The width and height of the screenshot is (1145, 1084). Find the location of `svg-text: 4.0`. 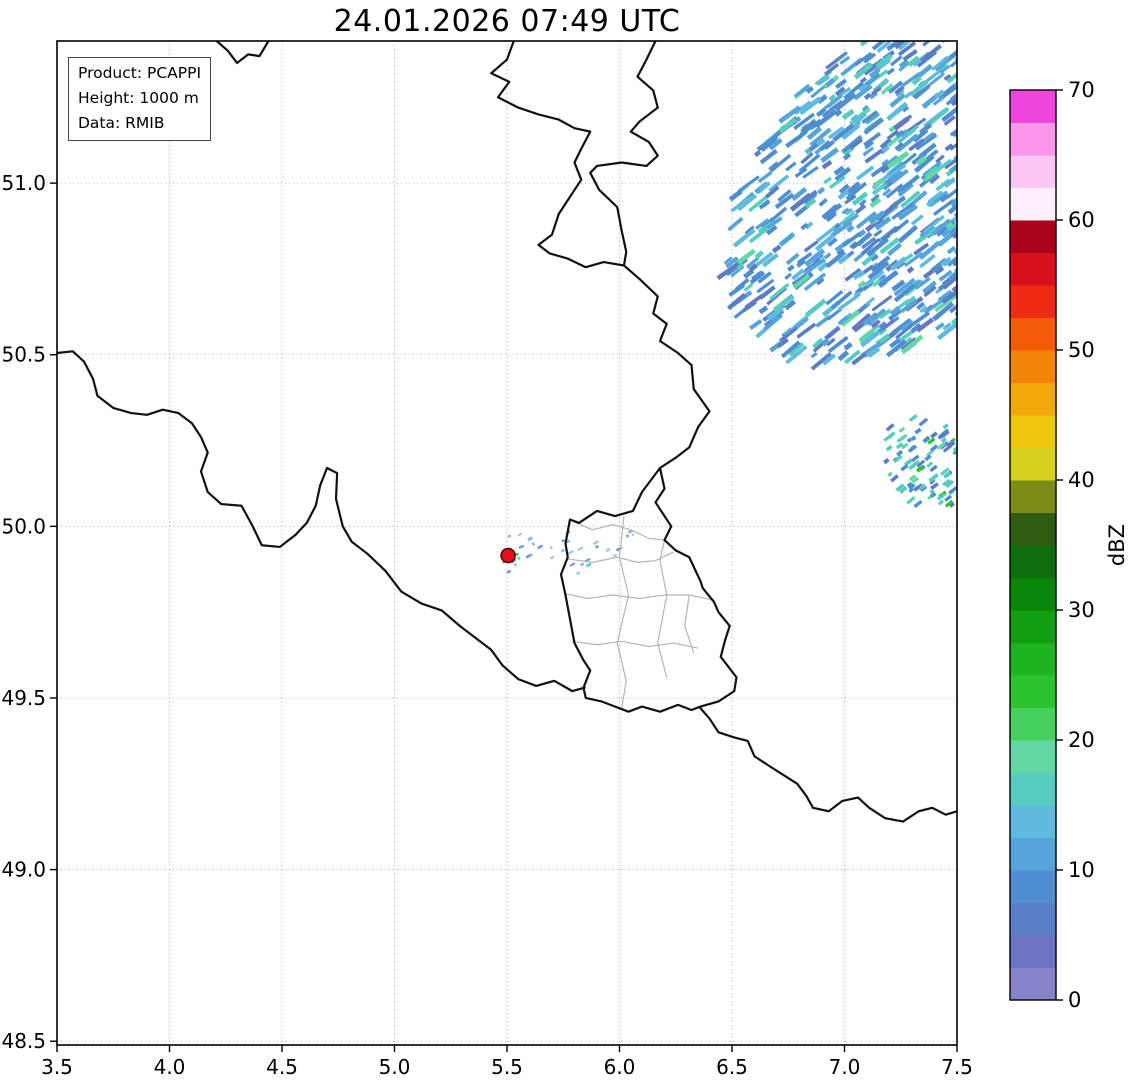

svg-text: 4.0 is located at coordinates (170, 1067).